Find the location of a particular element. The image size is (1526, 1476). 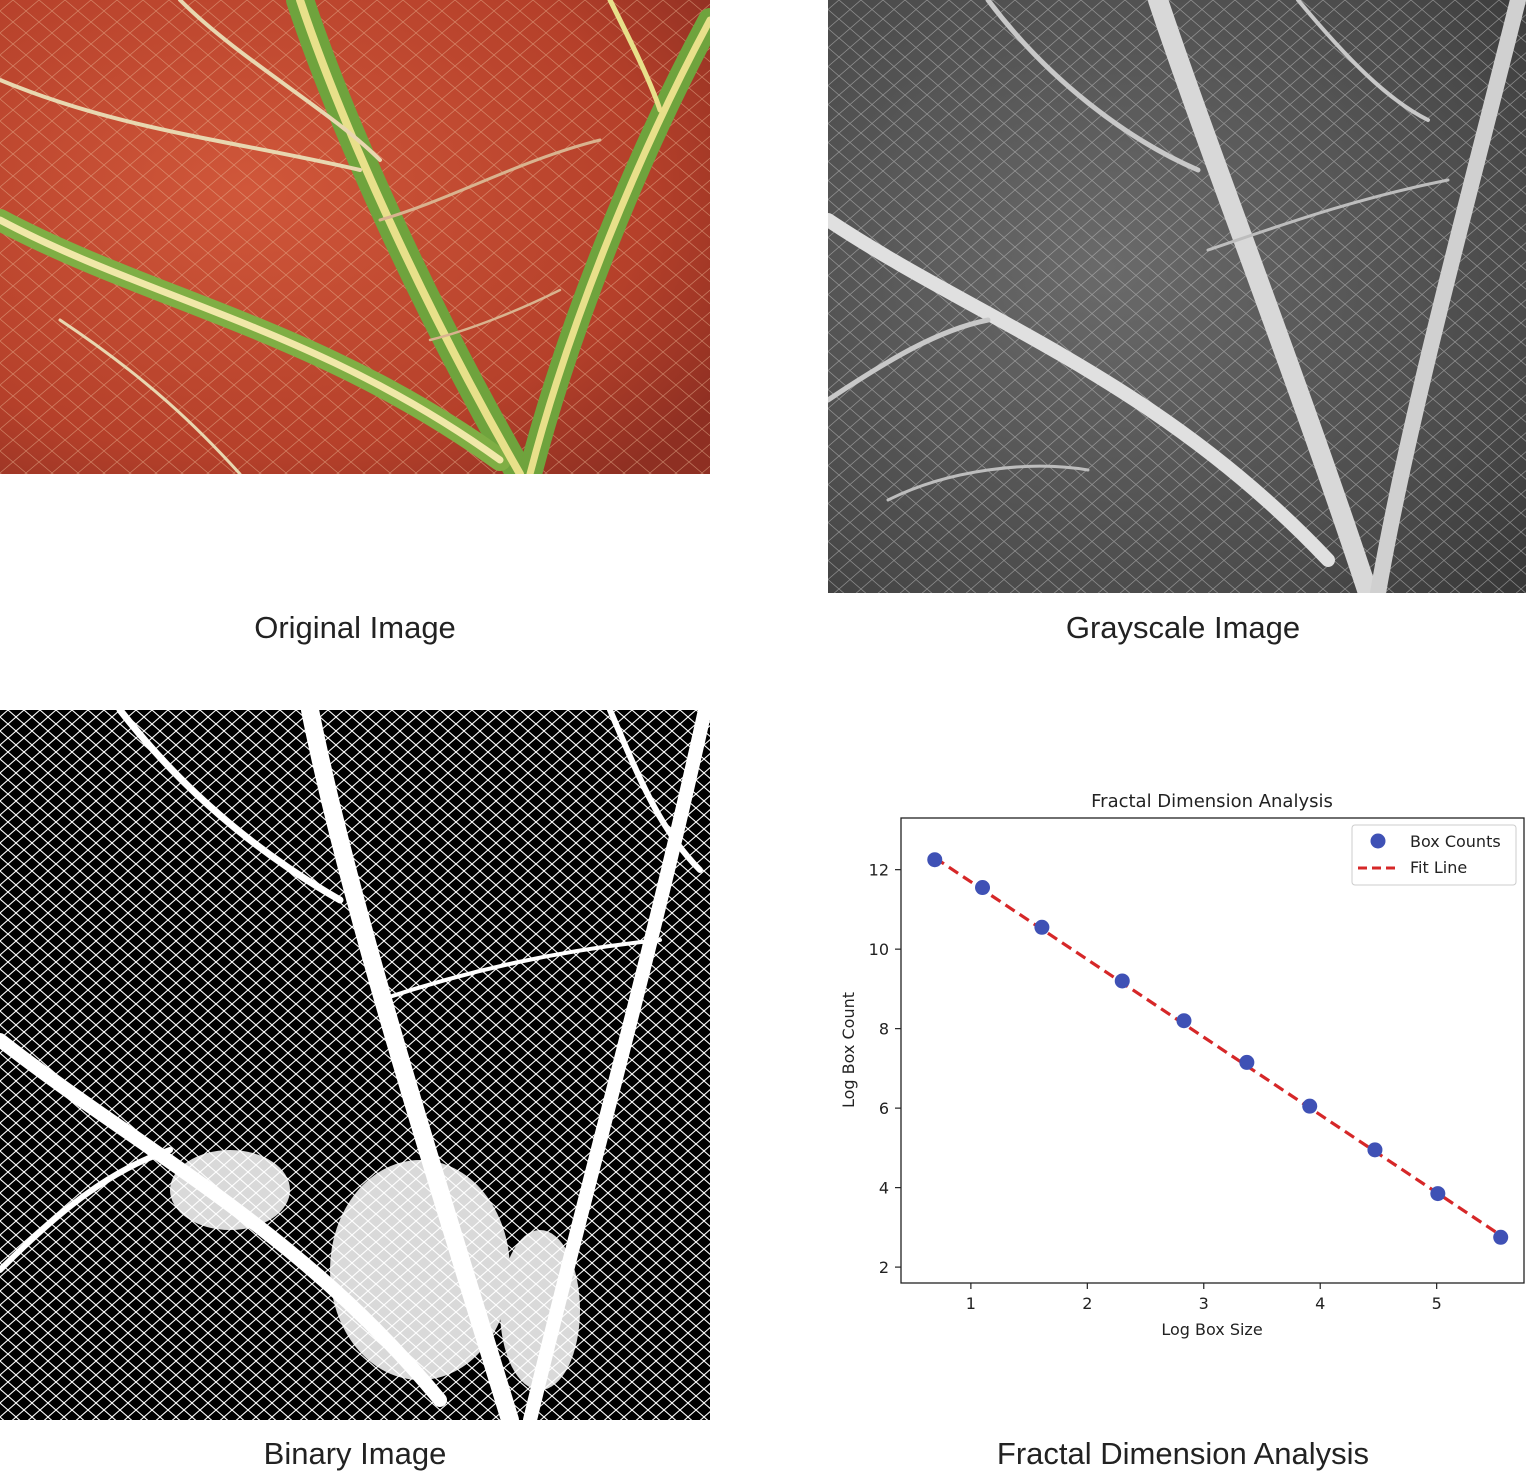

plot-area is located at coordinates (1212, 1050).